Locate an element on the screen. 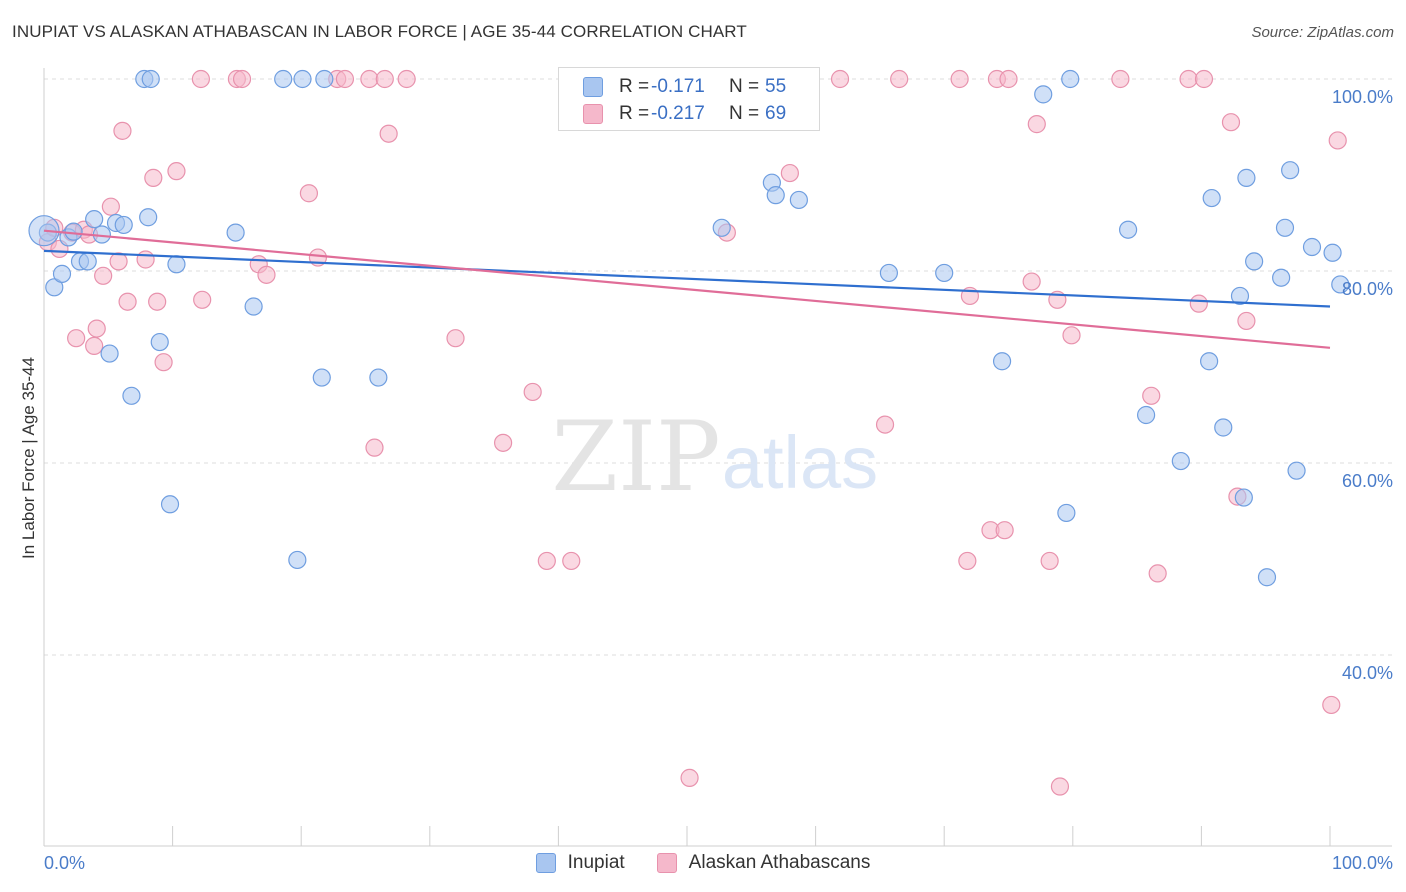 The height and width of the screenshot is (892, 1406). legend-label-alaskan-athabascans: Alaskan Athabascans is located at coordinates (779, 862).